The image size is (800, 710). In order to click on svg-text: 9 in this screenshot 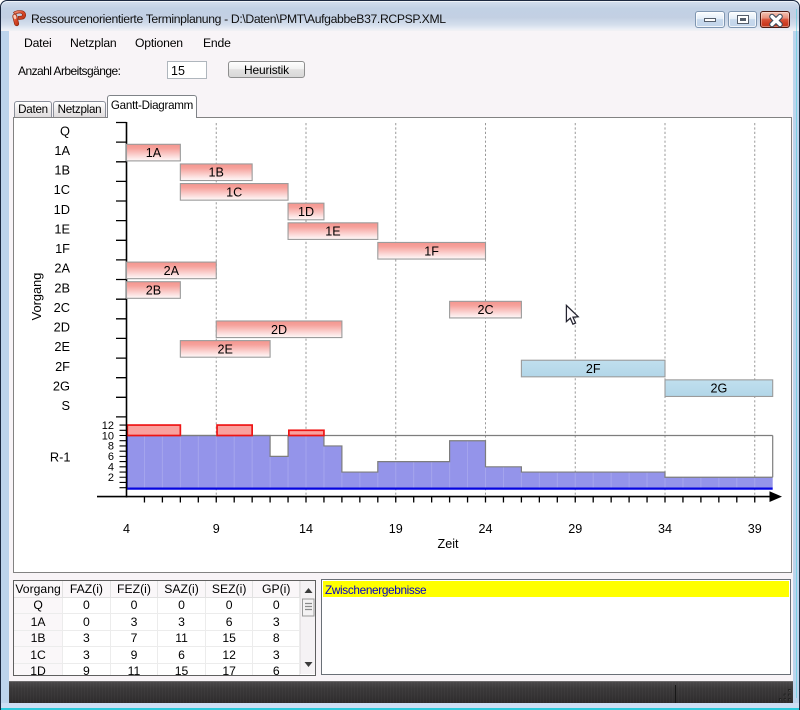, I will do `click(216, 529)`.